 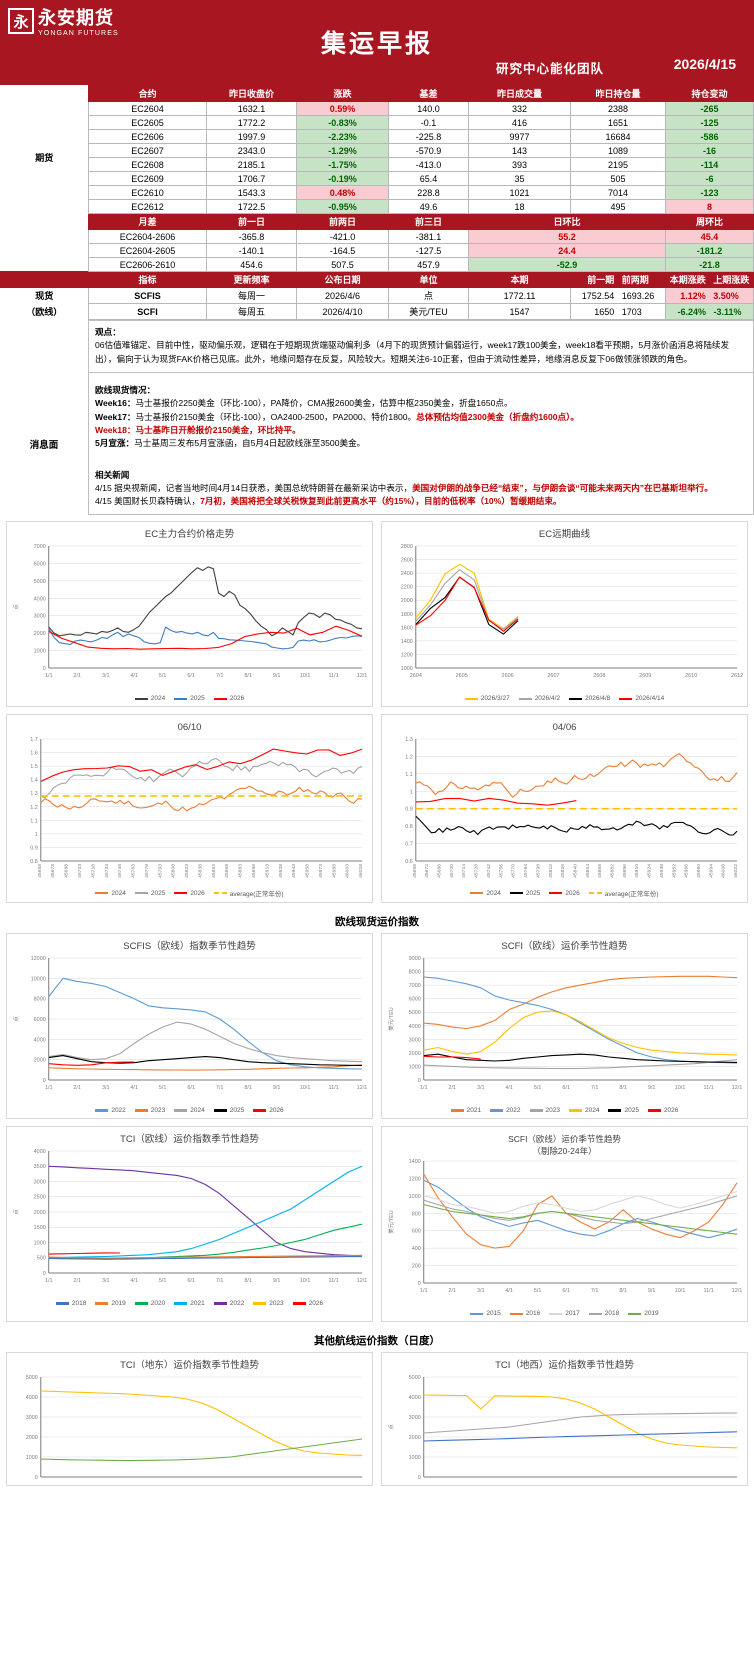 What do you see at coordinates (564, 1150) in the screenshot?
I see `chart-subtitle: （剔除20-24年）` at bounding box center [564, 1150].